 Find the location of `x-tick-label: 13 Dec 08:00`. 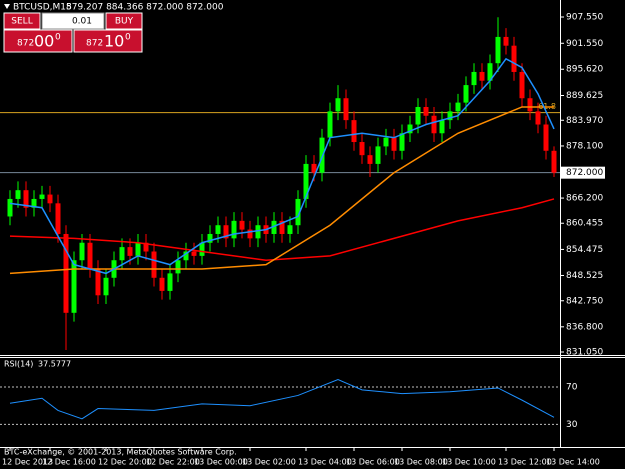

x-tick-label: 13 Dec 08:00 is located at coordinates (421, 462).